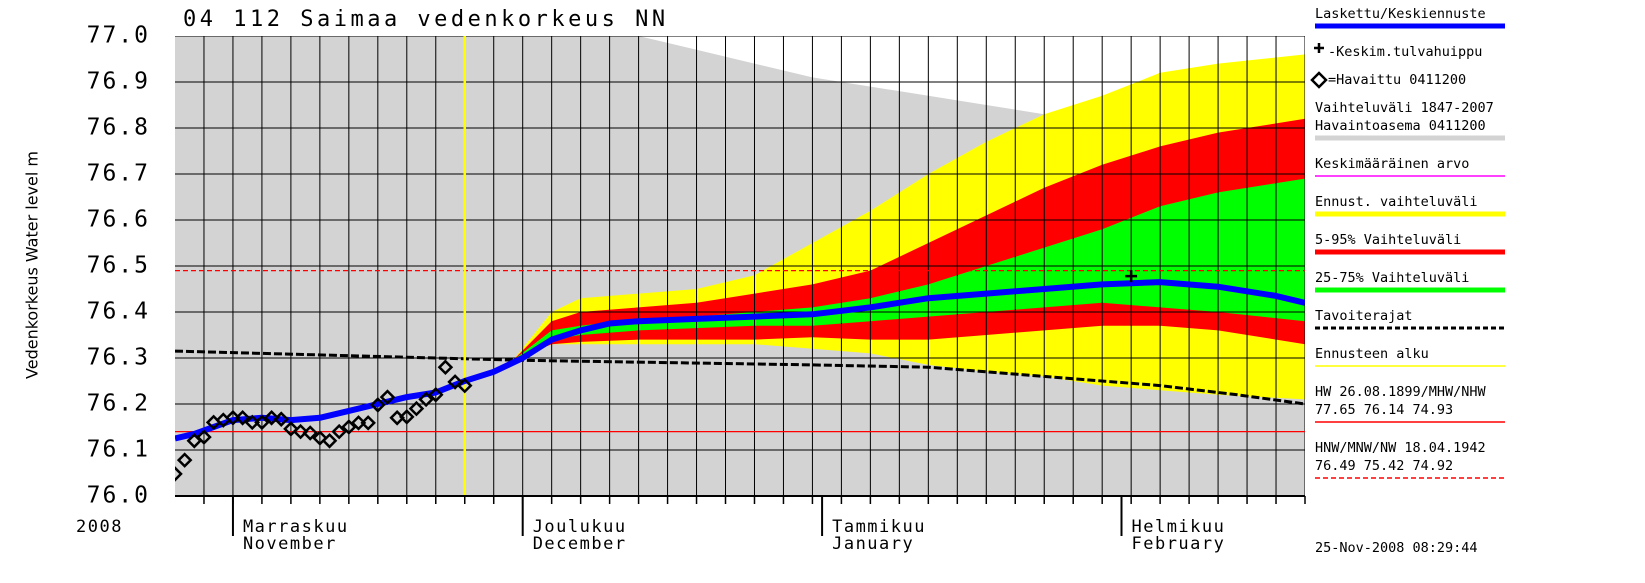 This screenshot has width=1645, height=583. I want to click on legend-label: =Havaittu 0411200, so click(1397, 80).